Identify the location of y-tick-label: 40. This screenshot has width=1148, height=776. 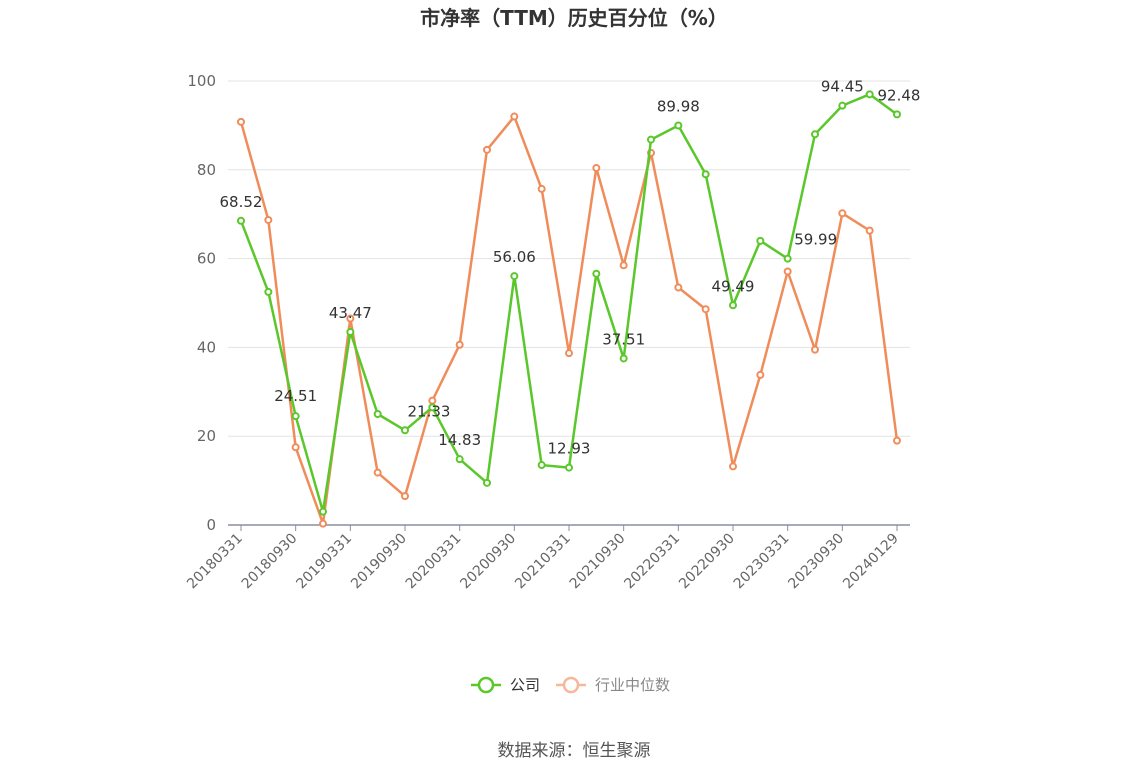
(206, 347).